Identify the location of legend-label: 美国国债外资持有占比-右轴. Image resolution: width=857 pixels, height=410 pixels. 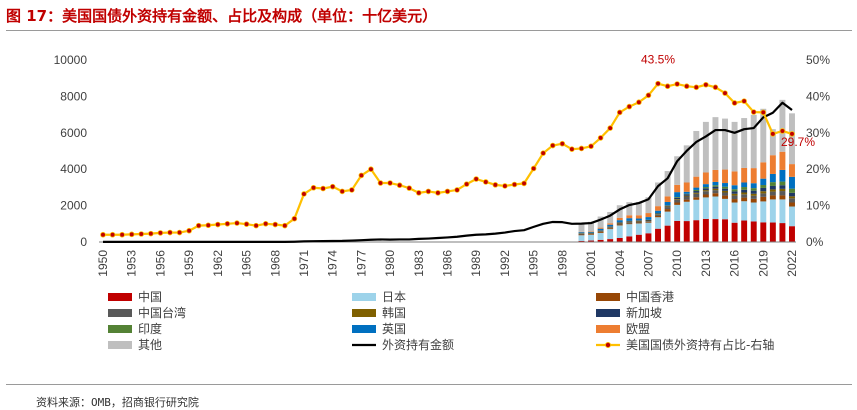
(700, 344).